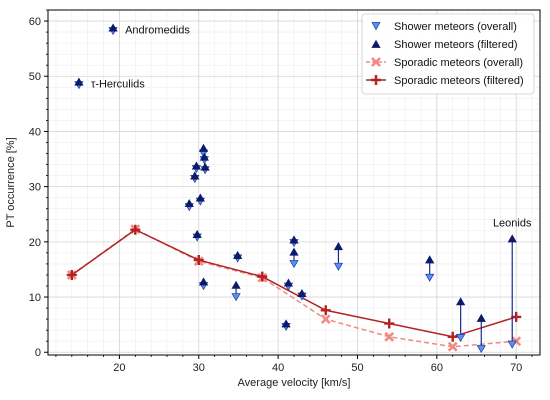 The width and height of the screenshot is (550, 400). Describe the element at coordinates (455, 27) in the screenshot. I see `legend-label: Shower meteors (overall)` at that location.